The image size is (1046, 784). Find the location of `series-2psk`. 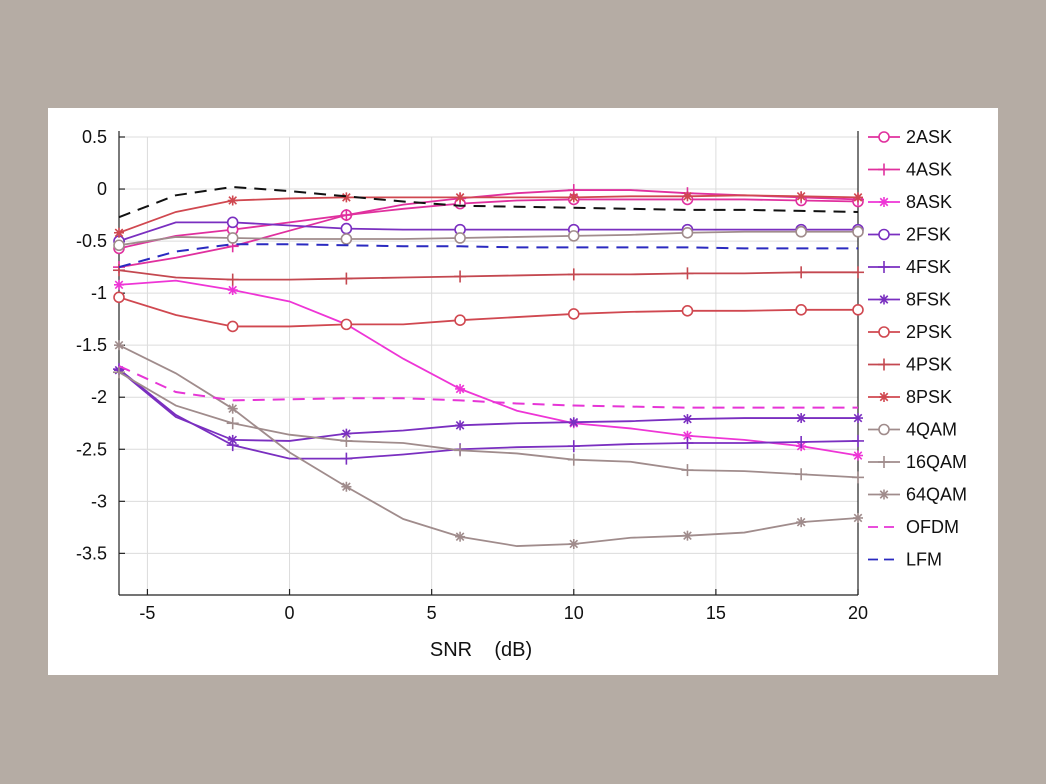

series-2psk is located at coordinates (488, 312).